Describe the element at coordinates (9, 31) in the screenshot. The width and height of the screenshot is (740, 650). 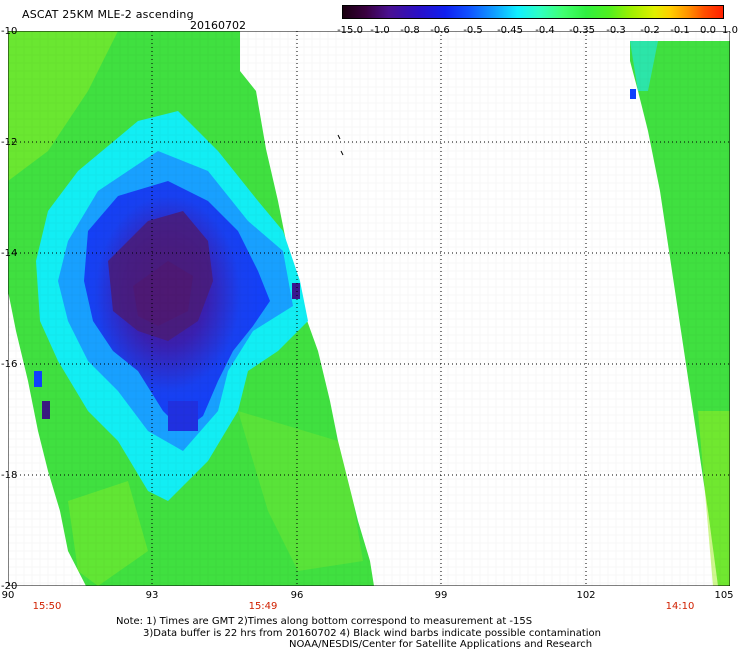
I see `lat-label: -10` at that location.